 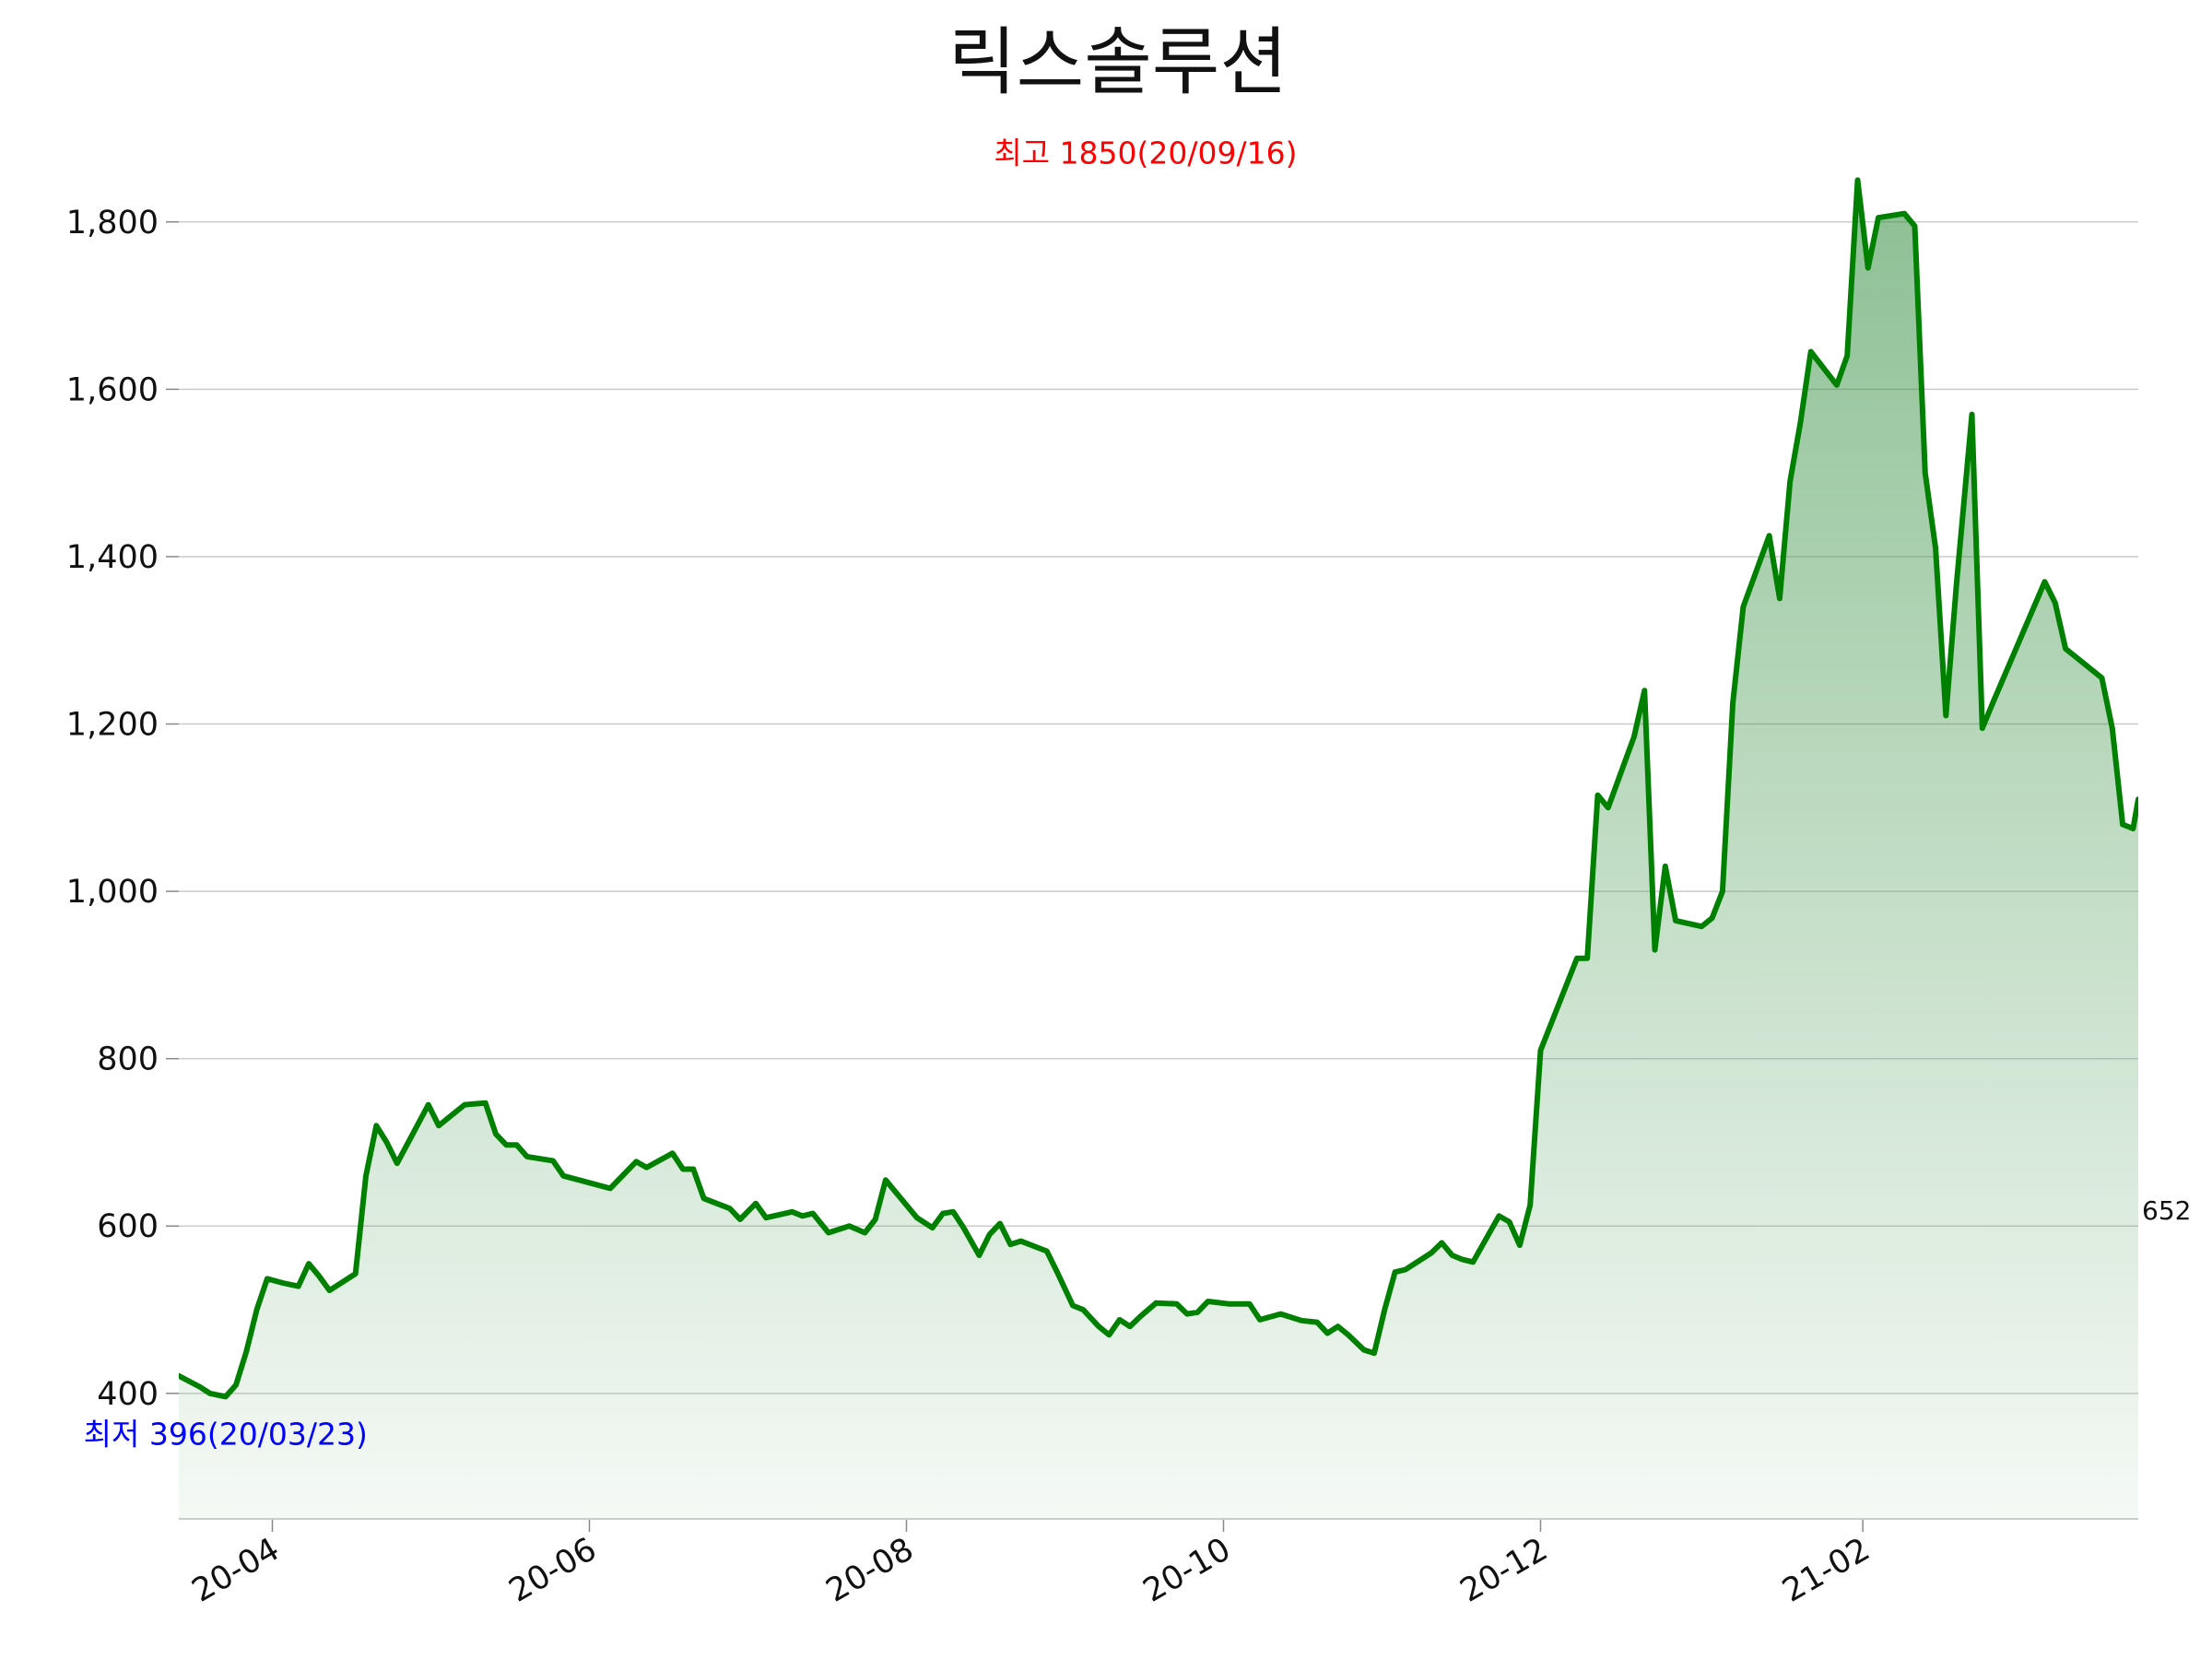 I want to click on min-annotation: 최저 396(20/03/23), so click(x=226, y=1434).